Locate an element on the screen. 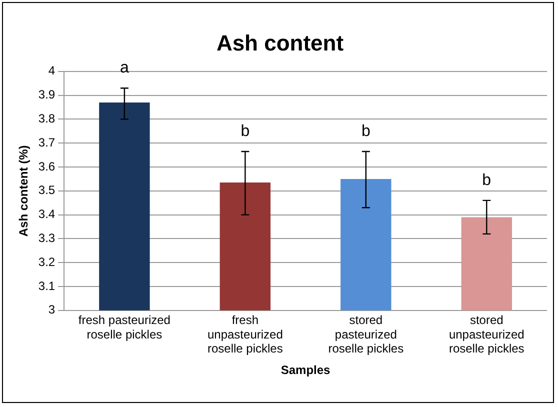  y-tick-label: 3.3 is located at coordinates (47, 238).